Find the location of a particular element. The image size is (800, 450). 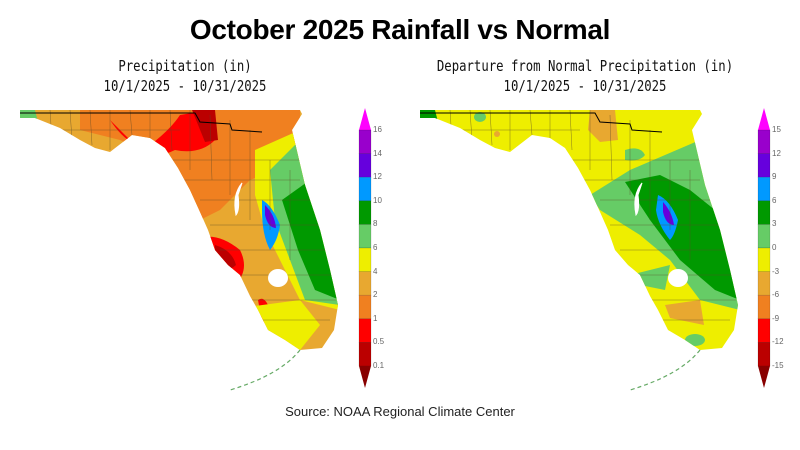

departure-zone-0-3-keys is located at coordinates (695, 340).